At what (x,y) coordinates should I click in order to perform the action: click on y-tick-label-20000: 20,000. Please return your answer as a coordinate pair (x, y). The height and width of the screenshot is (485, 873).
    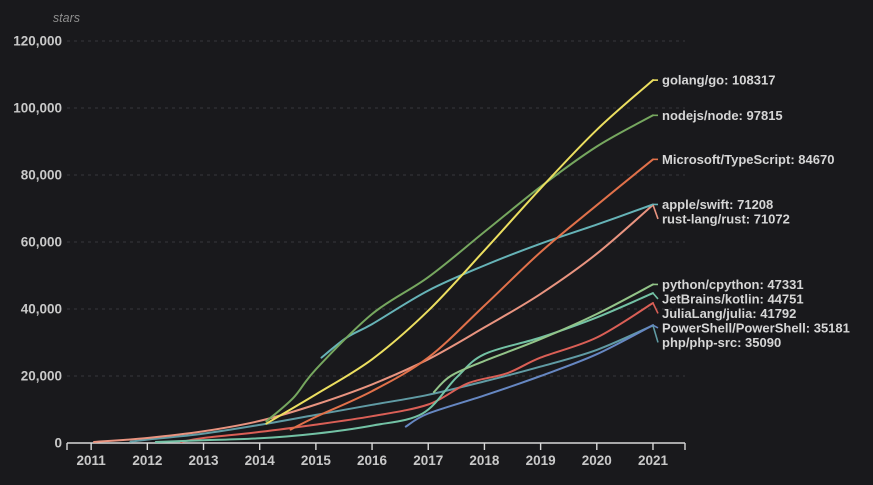
    Looking at the image, I should click on (41, 376).